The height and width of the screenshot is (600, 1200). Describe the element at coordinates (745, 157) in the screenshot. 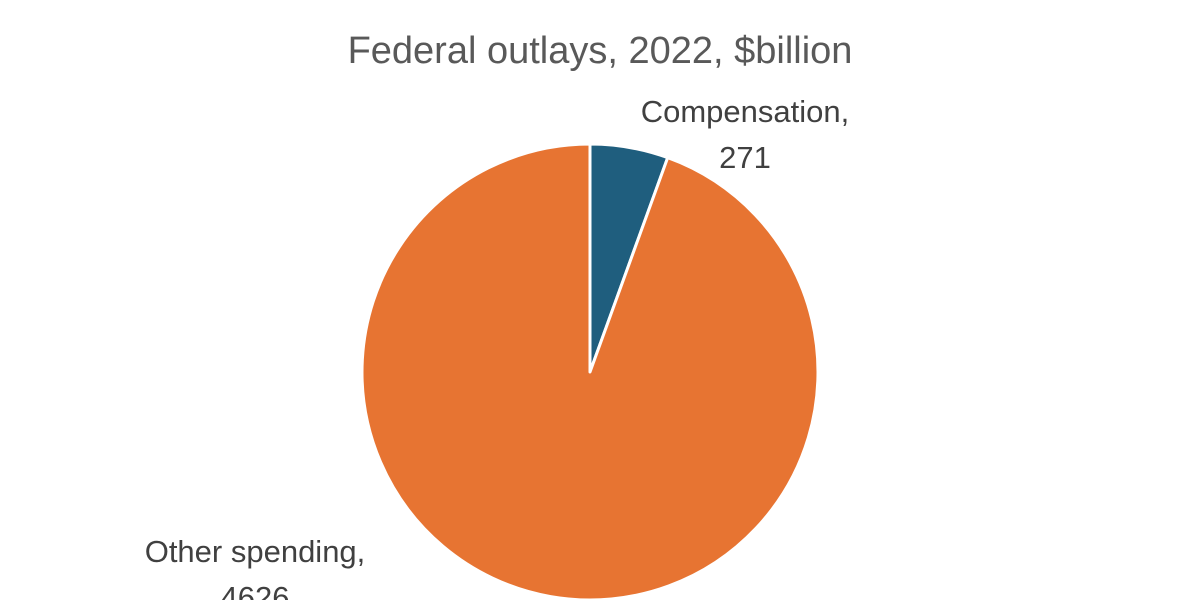

I see `slice-value-compensation: 271` at that location.